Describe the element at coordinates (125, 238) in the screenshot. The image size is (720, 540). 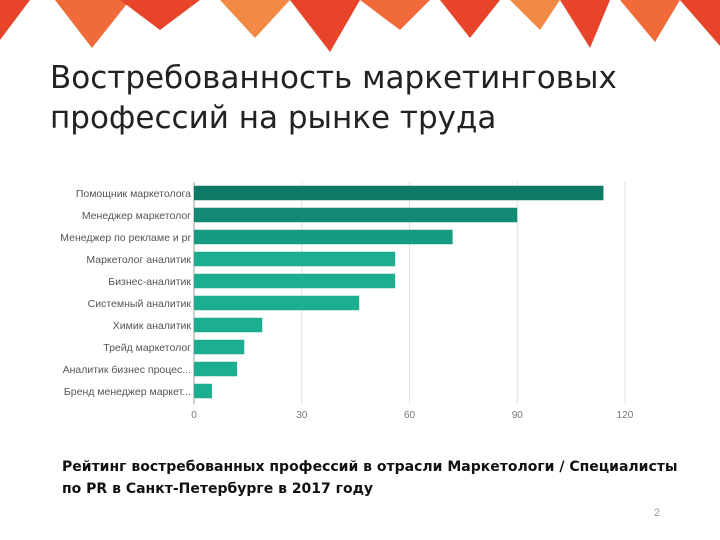
I see `y-tick-label: Менеджер по рекламе и pr` at that location.